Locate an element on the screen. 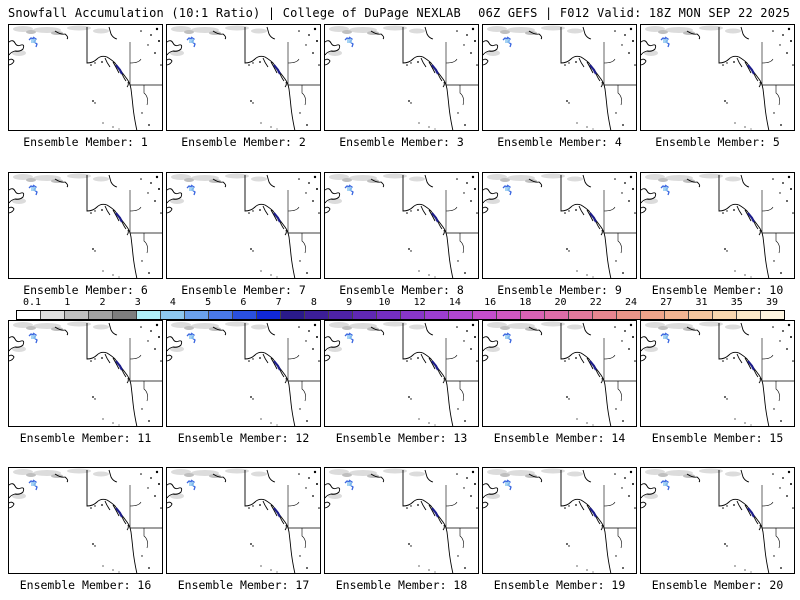 The image size is (800, 600). ensemble-member-label: Ensemble Member: 17 is located at coordinates (243, 585).